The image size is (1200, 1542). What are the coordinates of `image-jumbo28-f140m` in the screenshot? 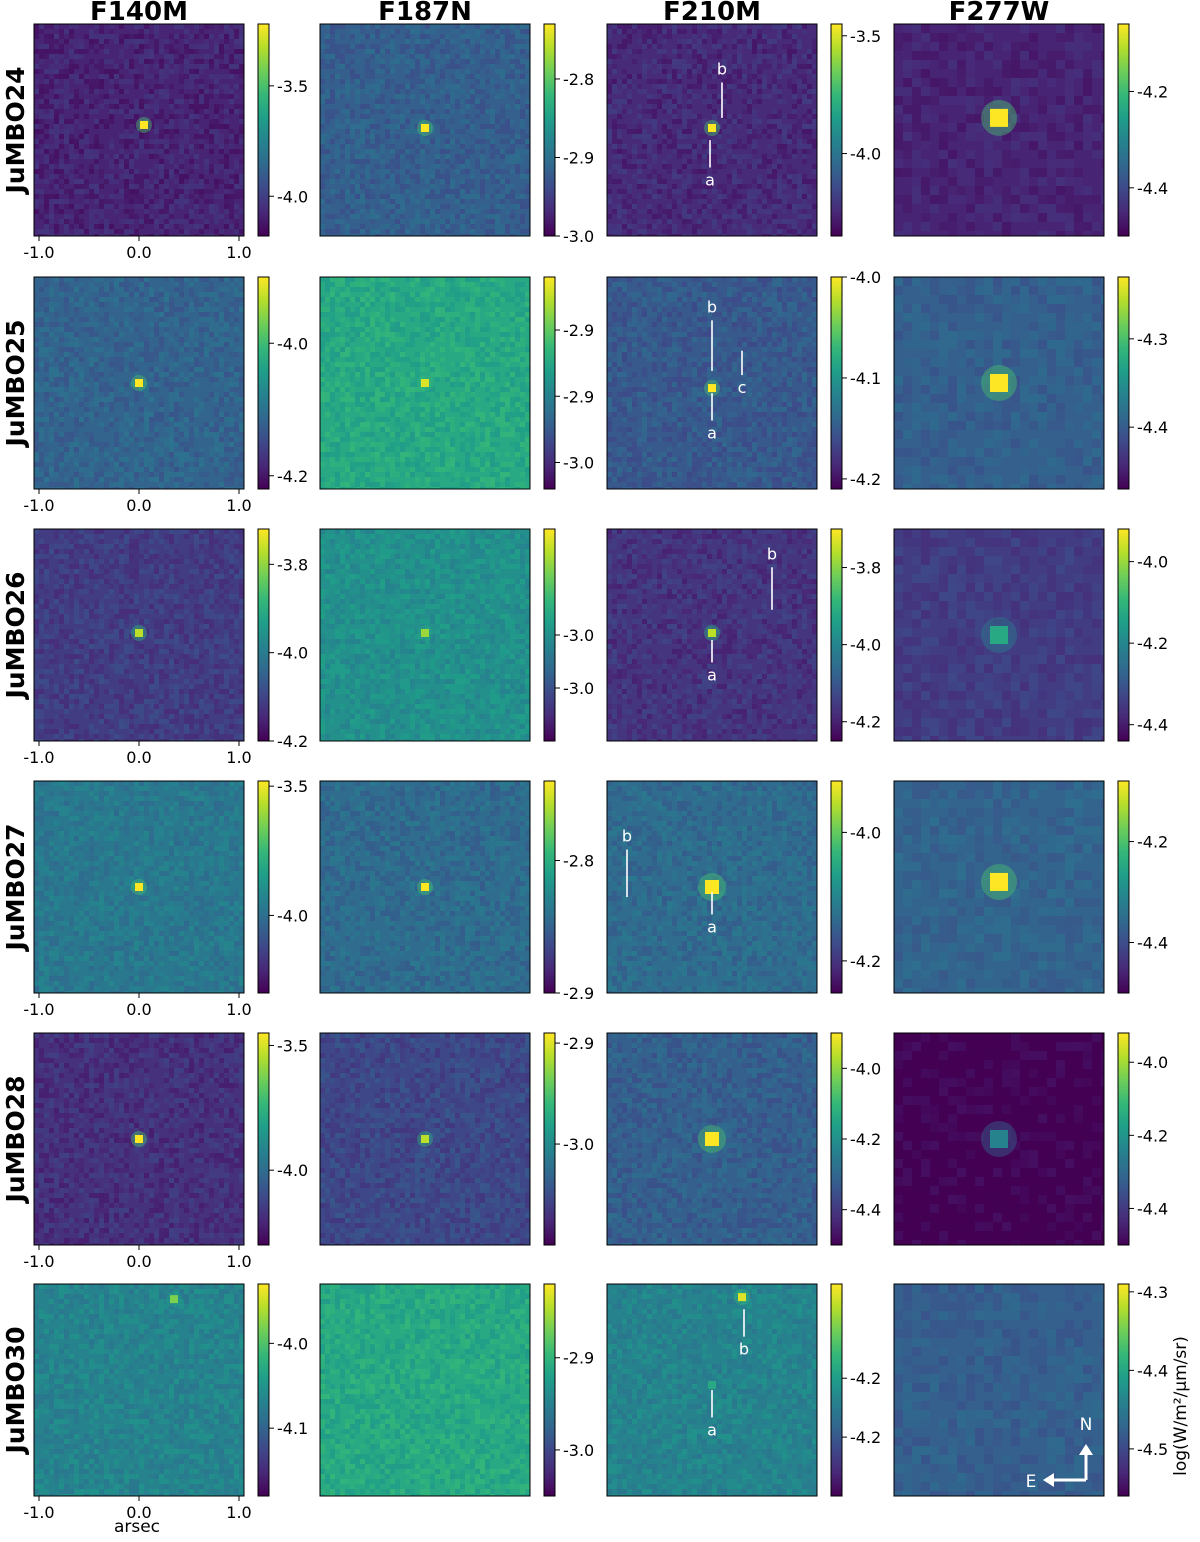 It's located at (139, 1139).